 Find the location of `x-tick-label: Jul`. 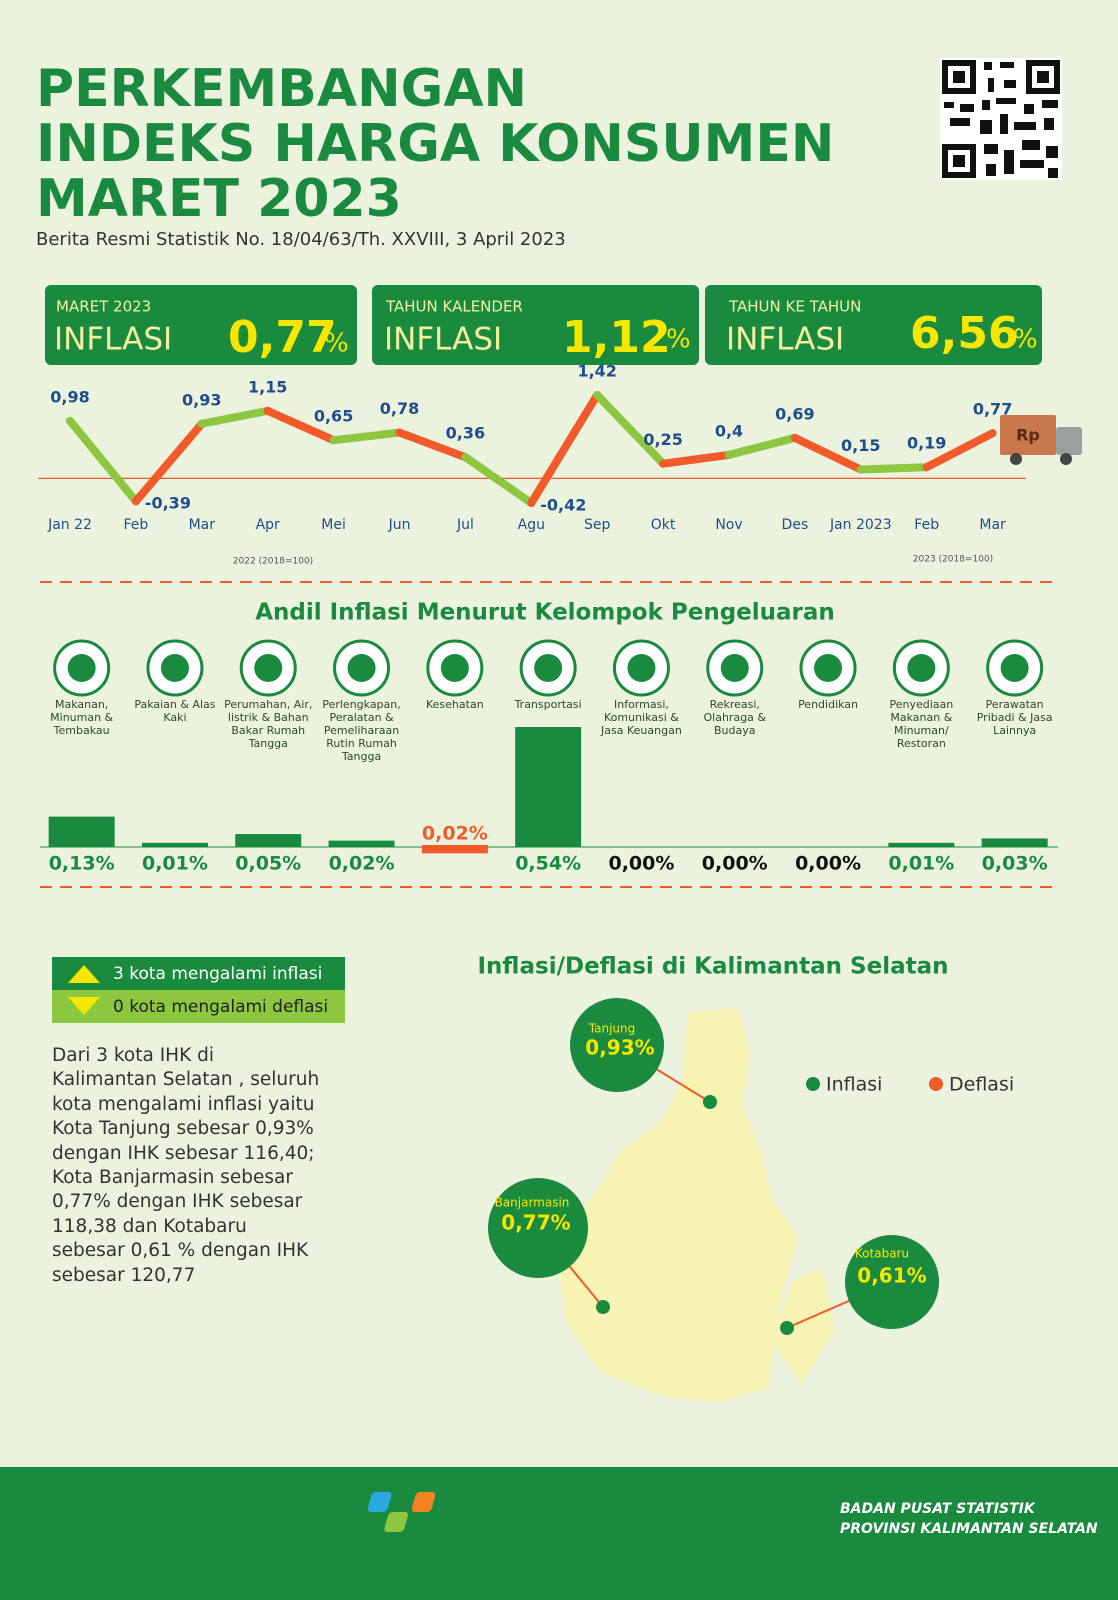

x-tick-label: Jul is located at coordinates (465, 525).